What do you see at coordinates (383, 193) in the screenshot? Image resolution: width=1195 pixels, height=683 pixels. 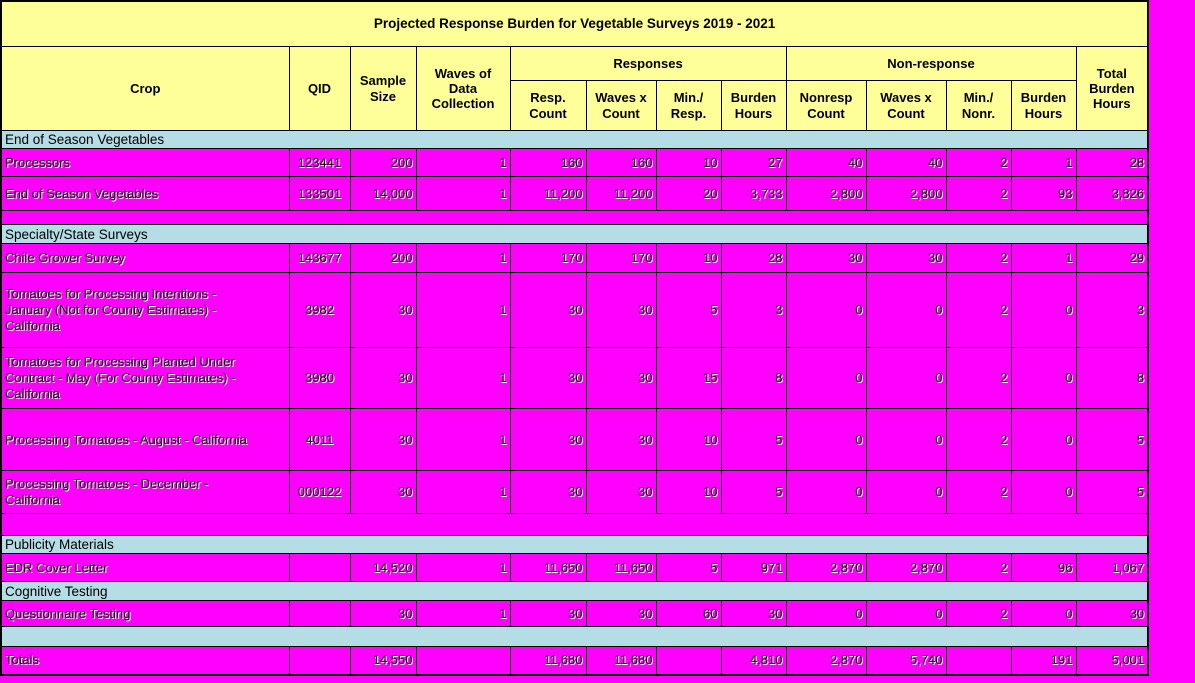 I see `cell-sample-size: 14,000` at bounding box center [383, 193].